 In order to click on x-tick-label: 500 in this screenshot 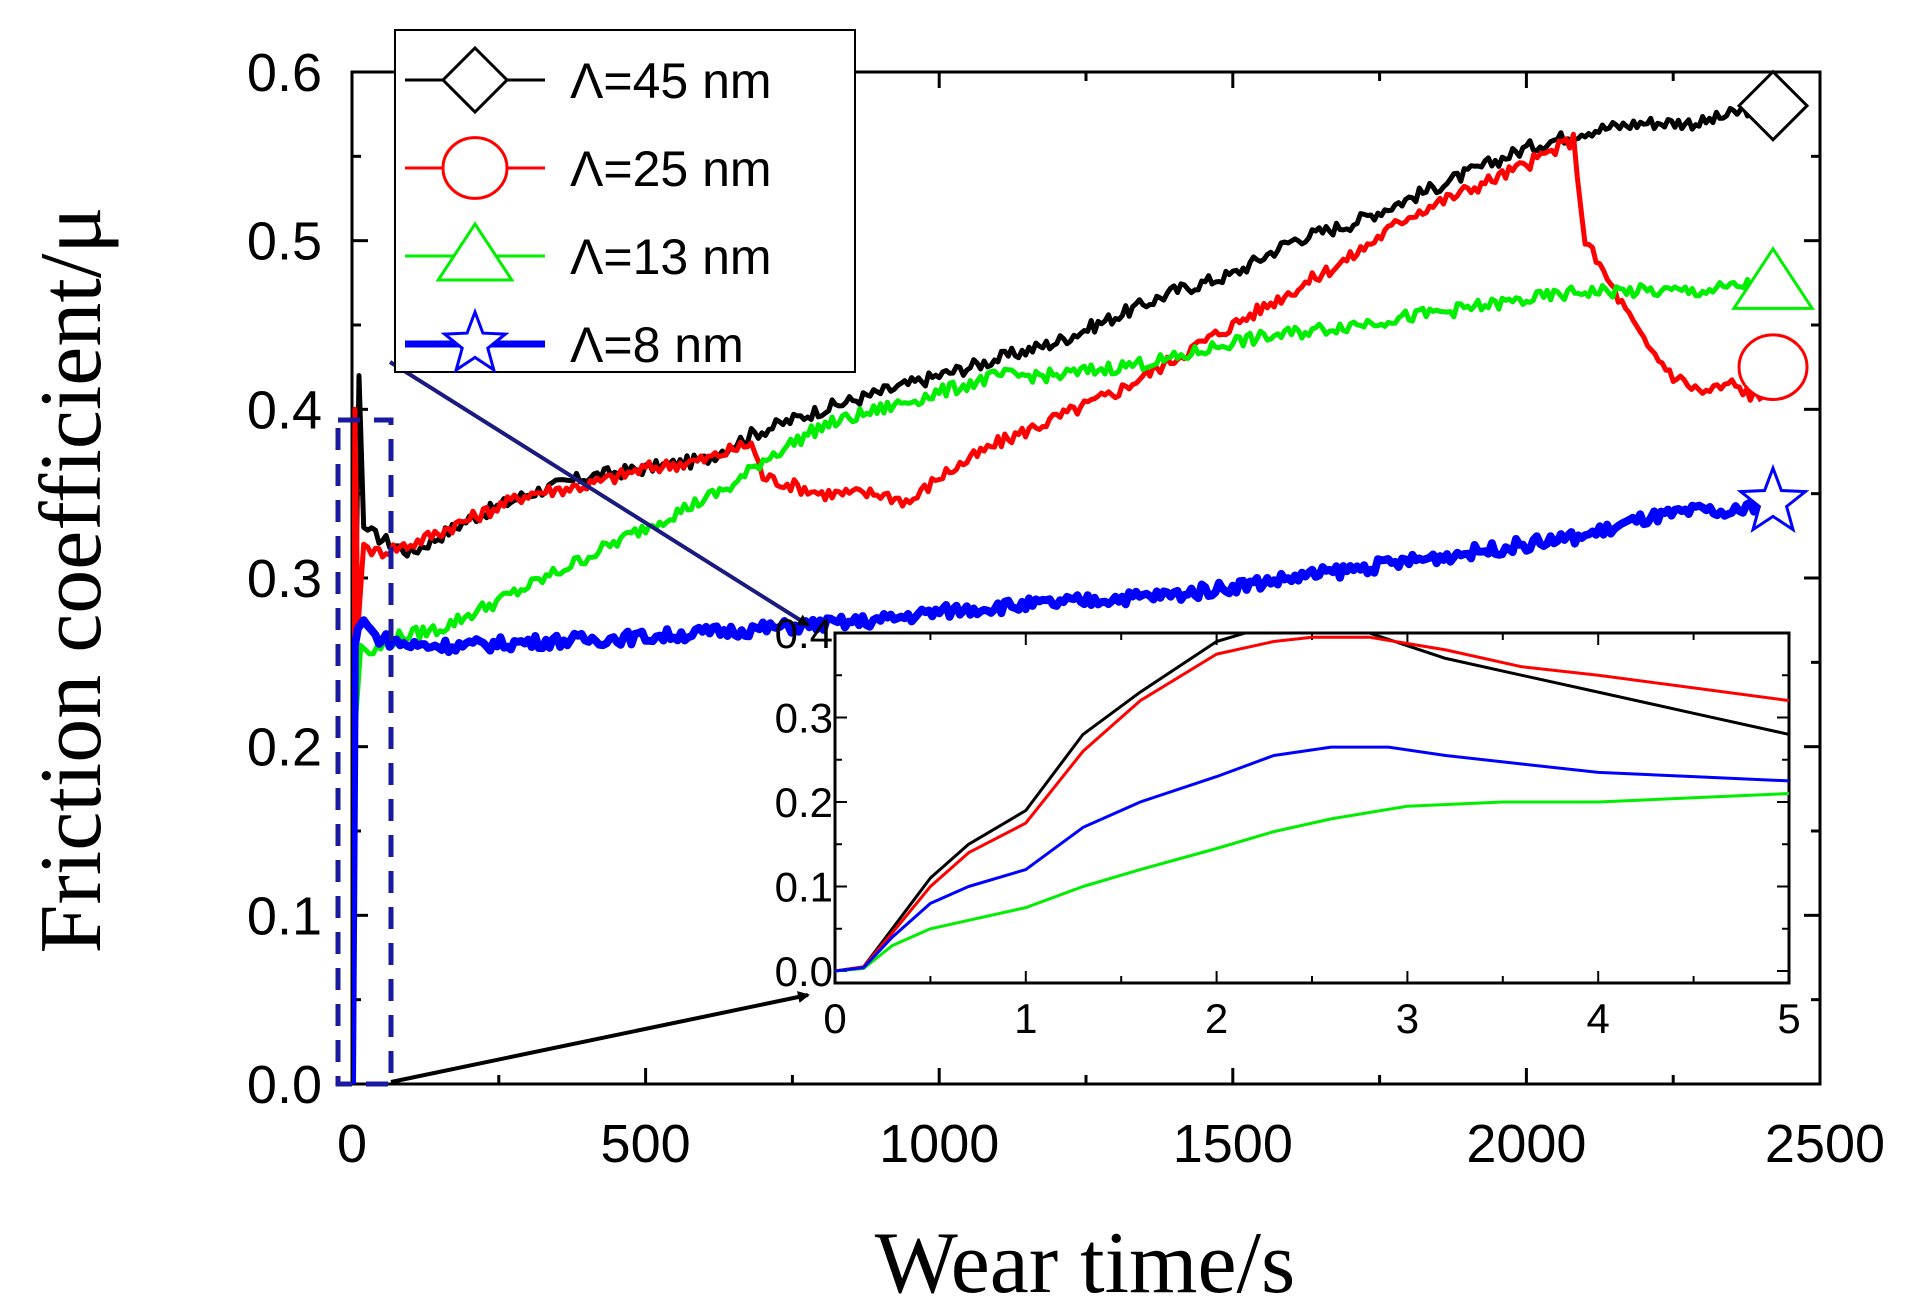, I will do `click(646, 1144)`.